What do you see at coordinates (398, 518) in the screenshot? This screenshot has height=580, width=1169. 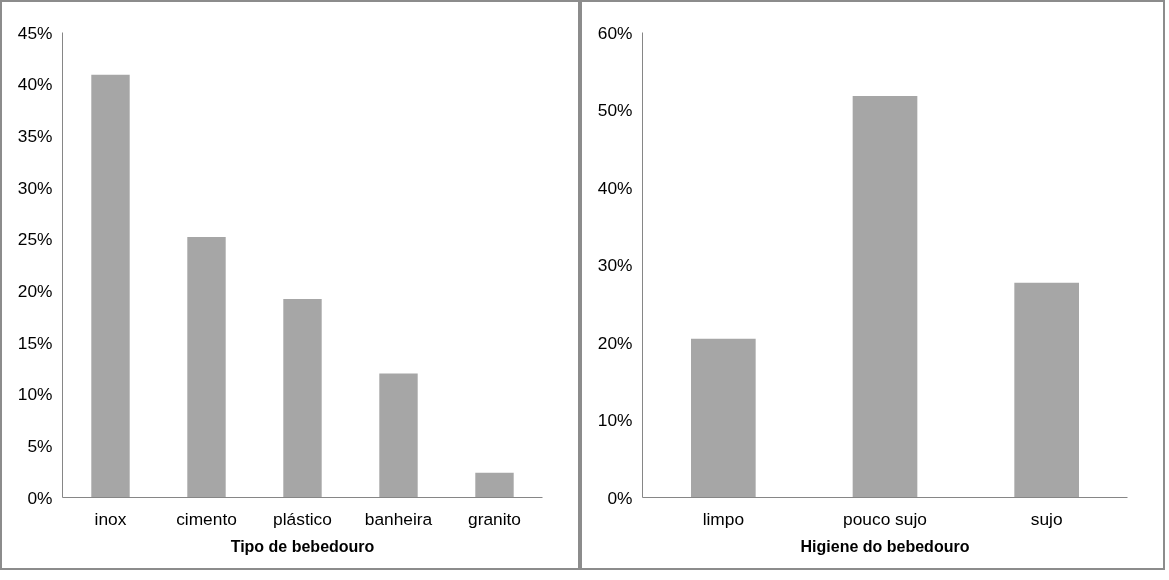 I see `x-tick-label: banheira` at bounding box center [398, 518].